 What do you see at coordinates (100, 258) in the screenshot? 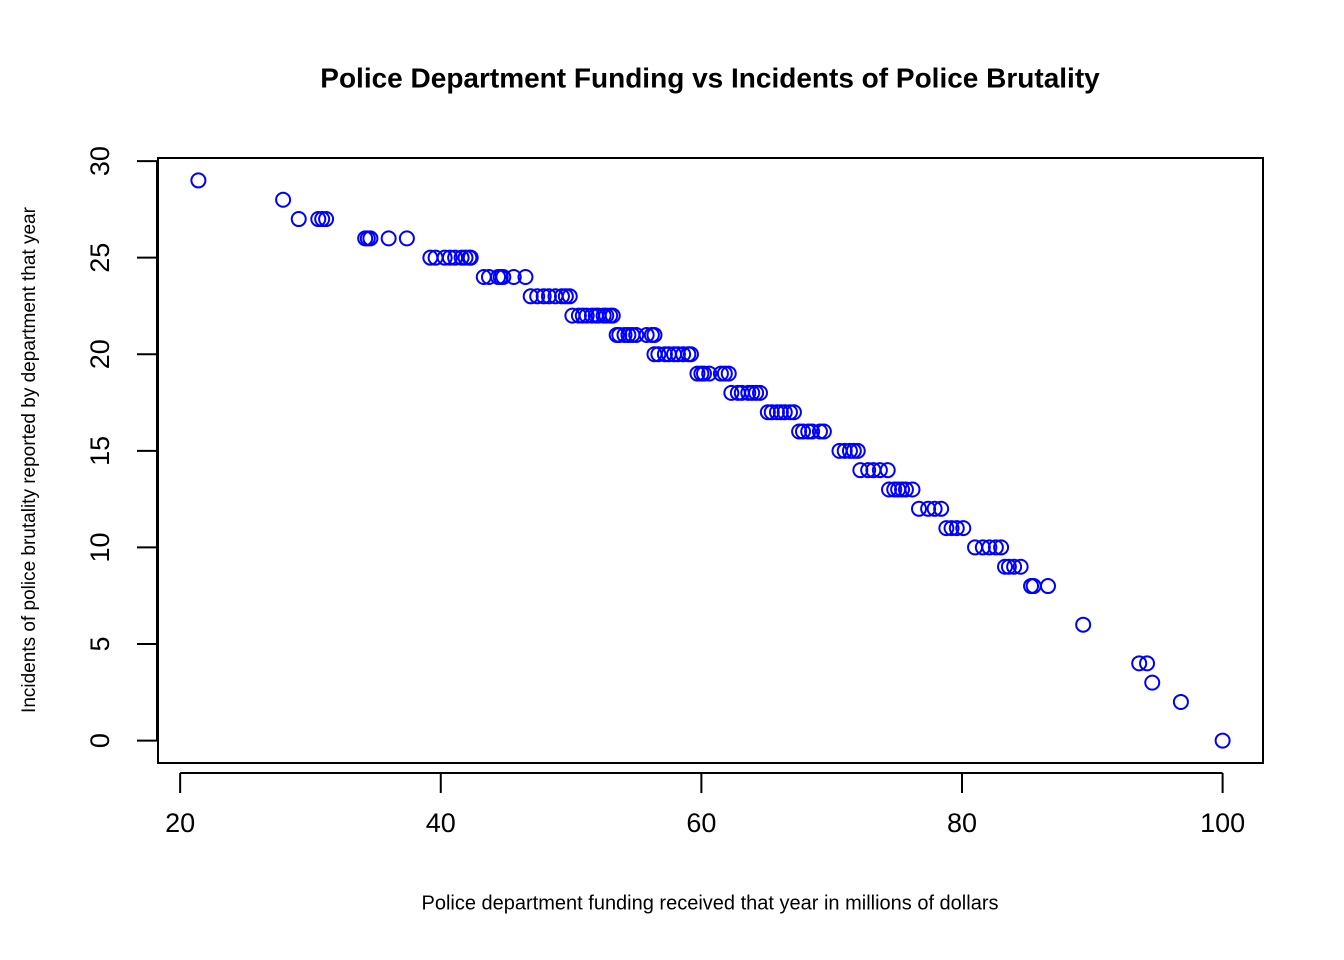
I see `y-tick-label: 25` at bounding box center [100, 258].